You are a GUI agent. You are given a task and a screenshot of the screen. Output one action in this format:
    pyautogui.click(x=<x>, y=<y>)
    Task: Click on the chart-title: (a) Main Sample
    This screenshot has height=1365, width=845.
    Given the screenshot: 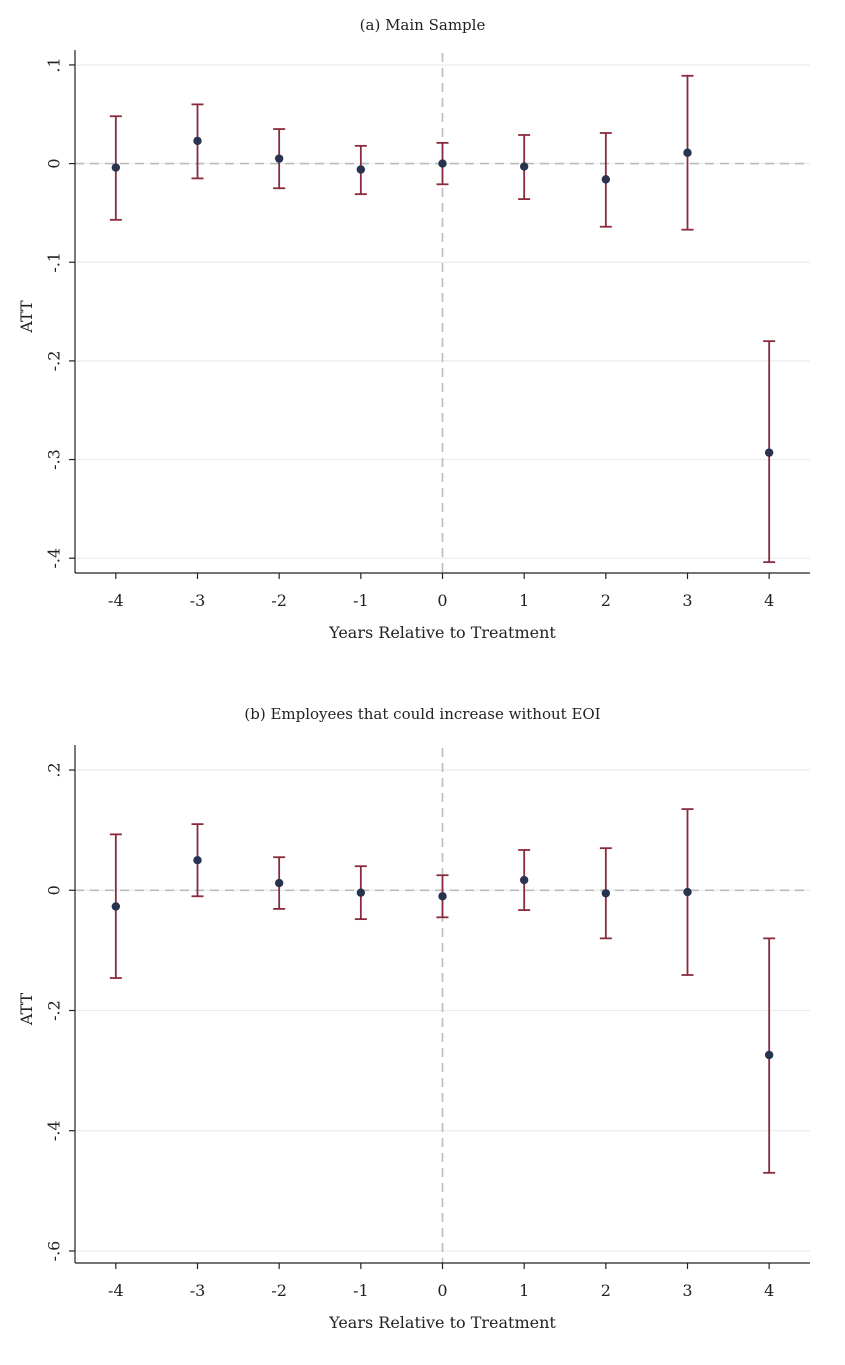 What is the action you would take?
    pyautogui.click(x=423, y=25)
    